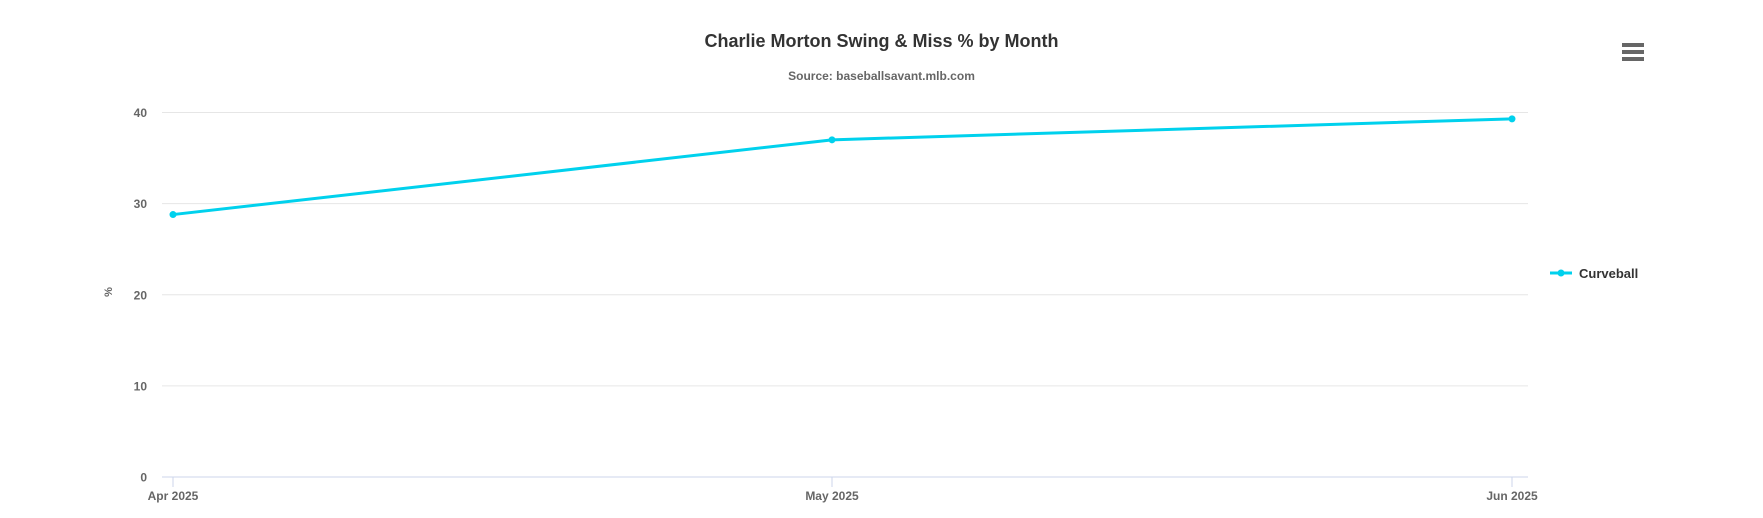 The width and height of the screenshot is (1763, 518). What do you see at coordinates (141, 113) in the screenshot?
I see `y-axis-label: 40` at bounding box center [141, 113].